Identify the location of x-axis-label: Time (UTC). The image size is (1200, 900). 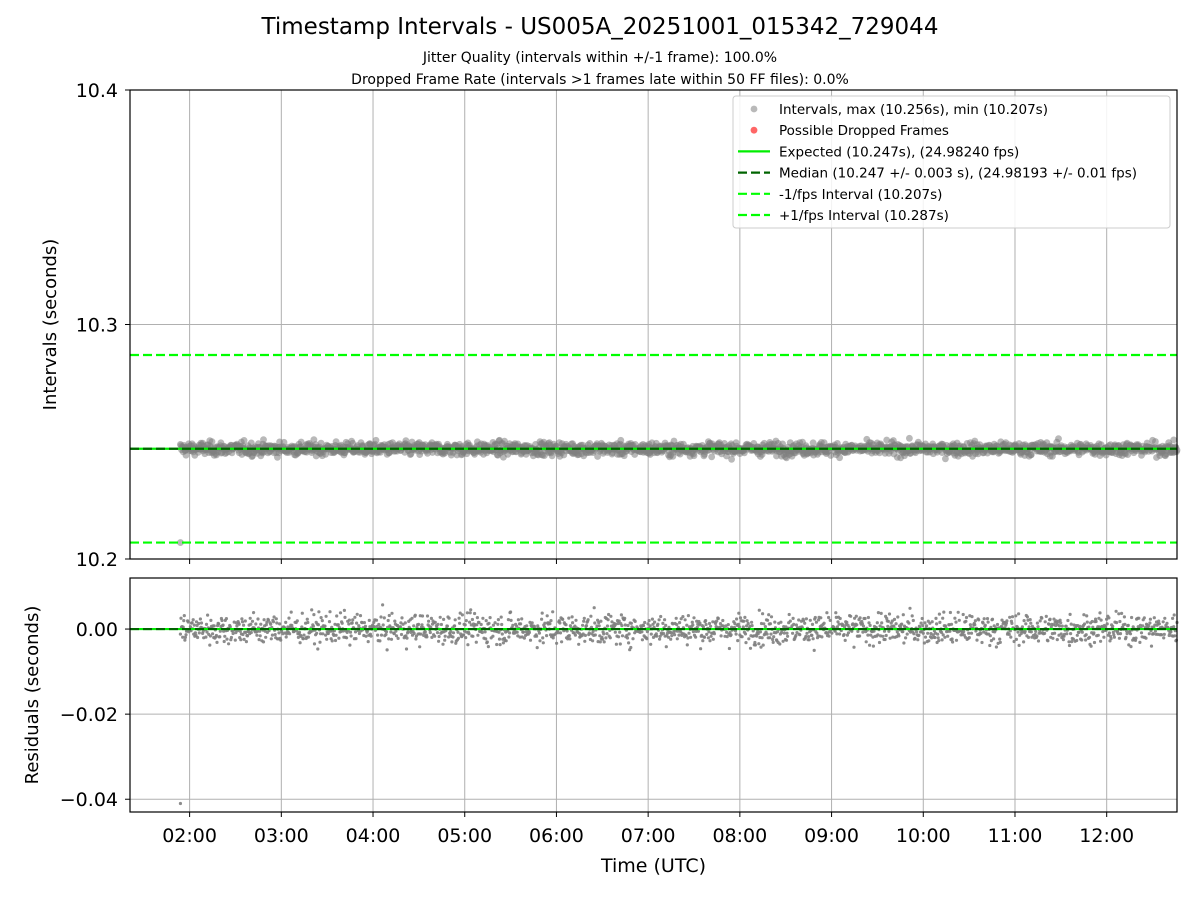
(653, 866).